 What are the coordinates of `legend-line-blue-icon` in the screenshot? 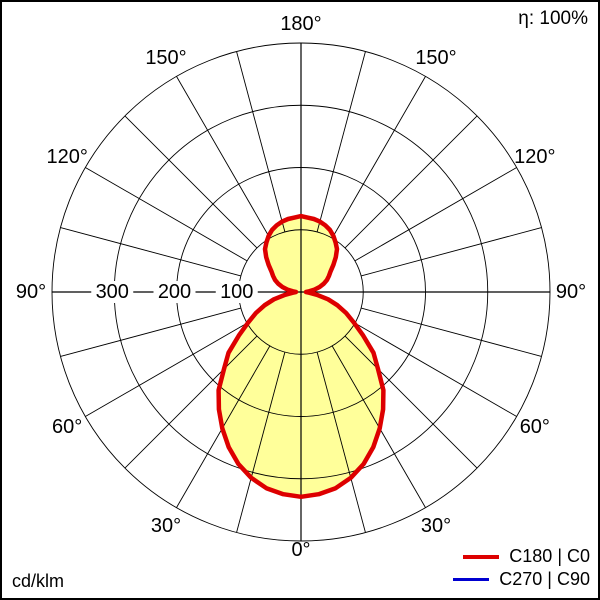 It's located at (471, 579).